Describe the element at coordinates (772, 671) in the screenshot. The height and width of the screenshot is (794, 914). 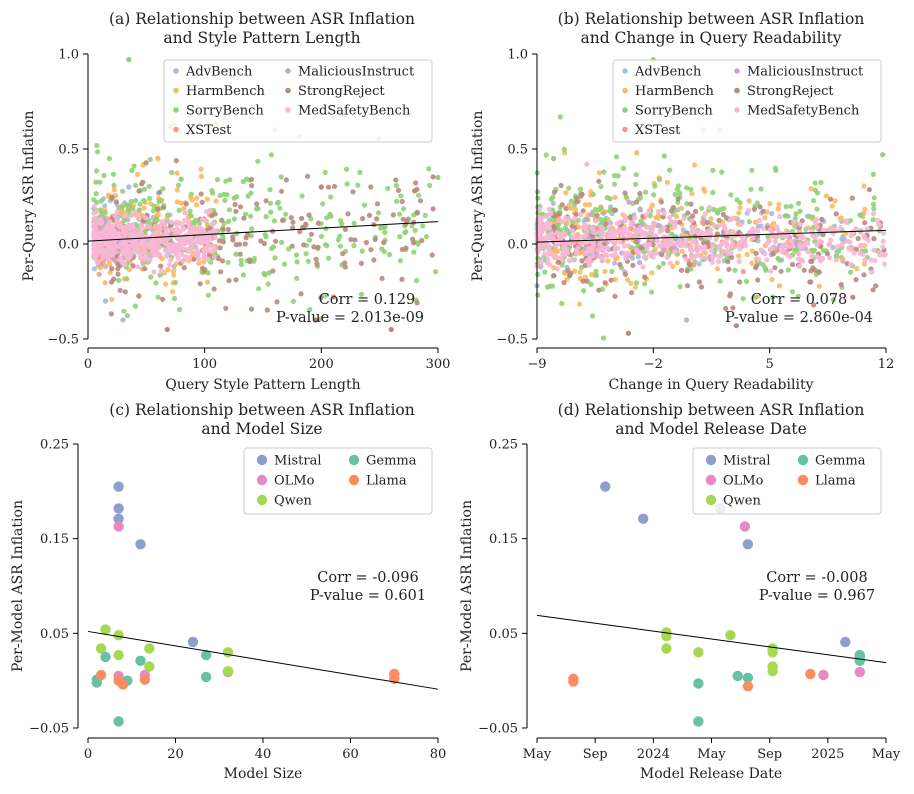
I see `point-qwen` at that location.